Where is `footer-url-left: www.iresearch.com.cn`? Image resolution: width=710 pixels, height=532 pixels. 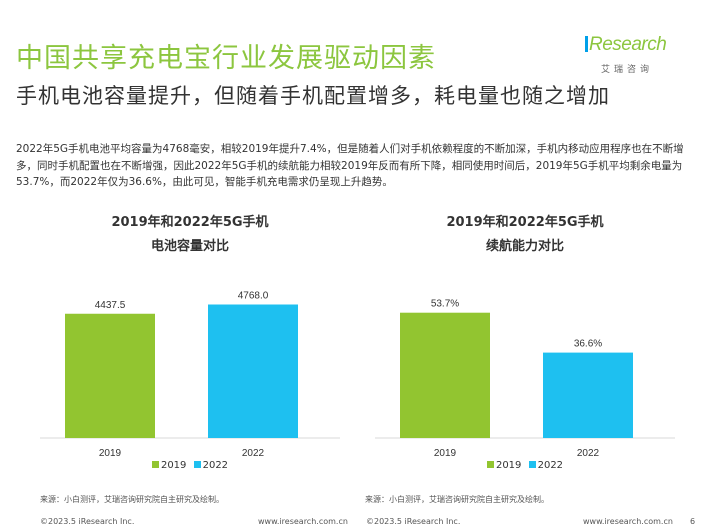
footer-url-left: www.iresearch.com.cn is located at coordinates (303, 521).